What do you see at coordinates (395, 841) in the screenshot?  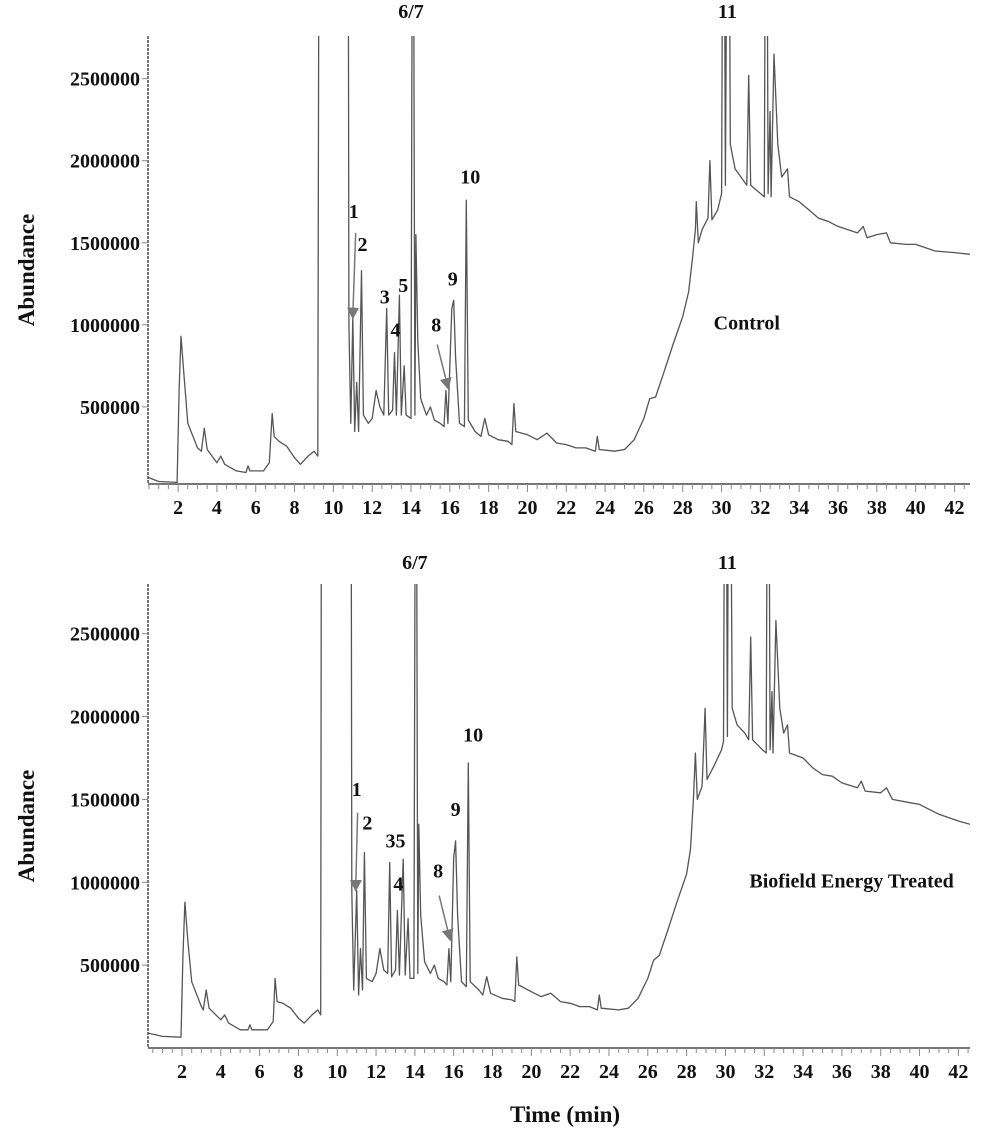 I see `peak-label: 35` at bounding box center [395, 841].